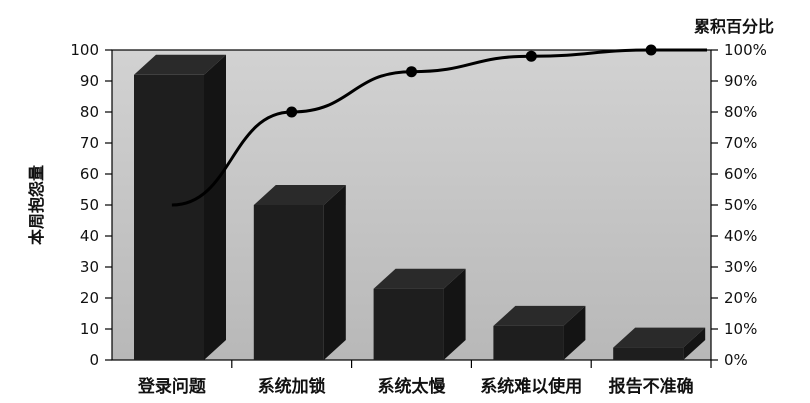 Image resolution: width=810 pixels, height=403 pixels. Describe the element at coordinates (740, 81) in the screenshot. I see `y-right-tick-label: 90%` at that location.